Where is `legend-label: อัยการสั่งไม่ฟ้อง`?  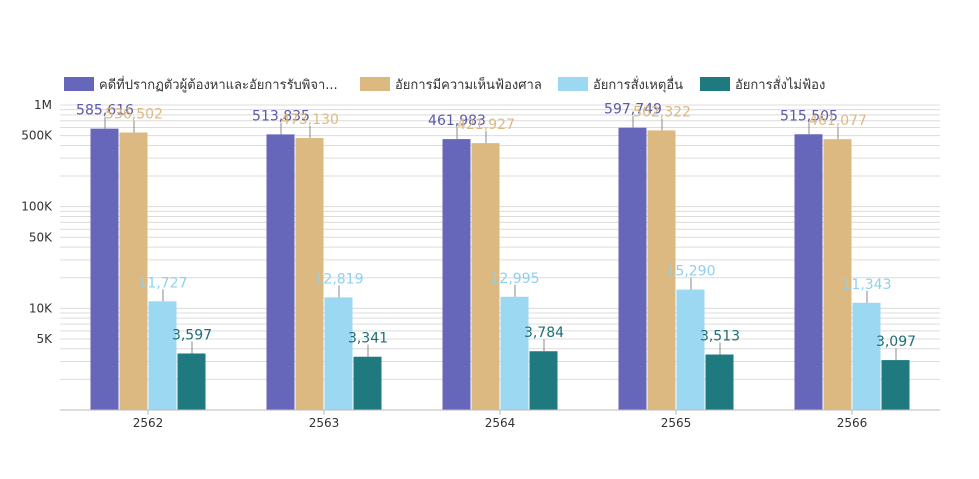 legend-label: อัยการสั่งไม่ฟ้อง is located at coordinates (780, 84).